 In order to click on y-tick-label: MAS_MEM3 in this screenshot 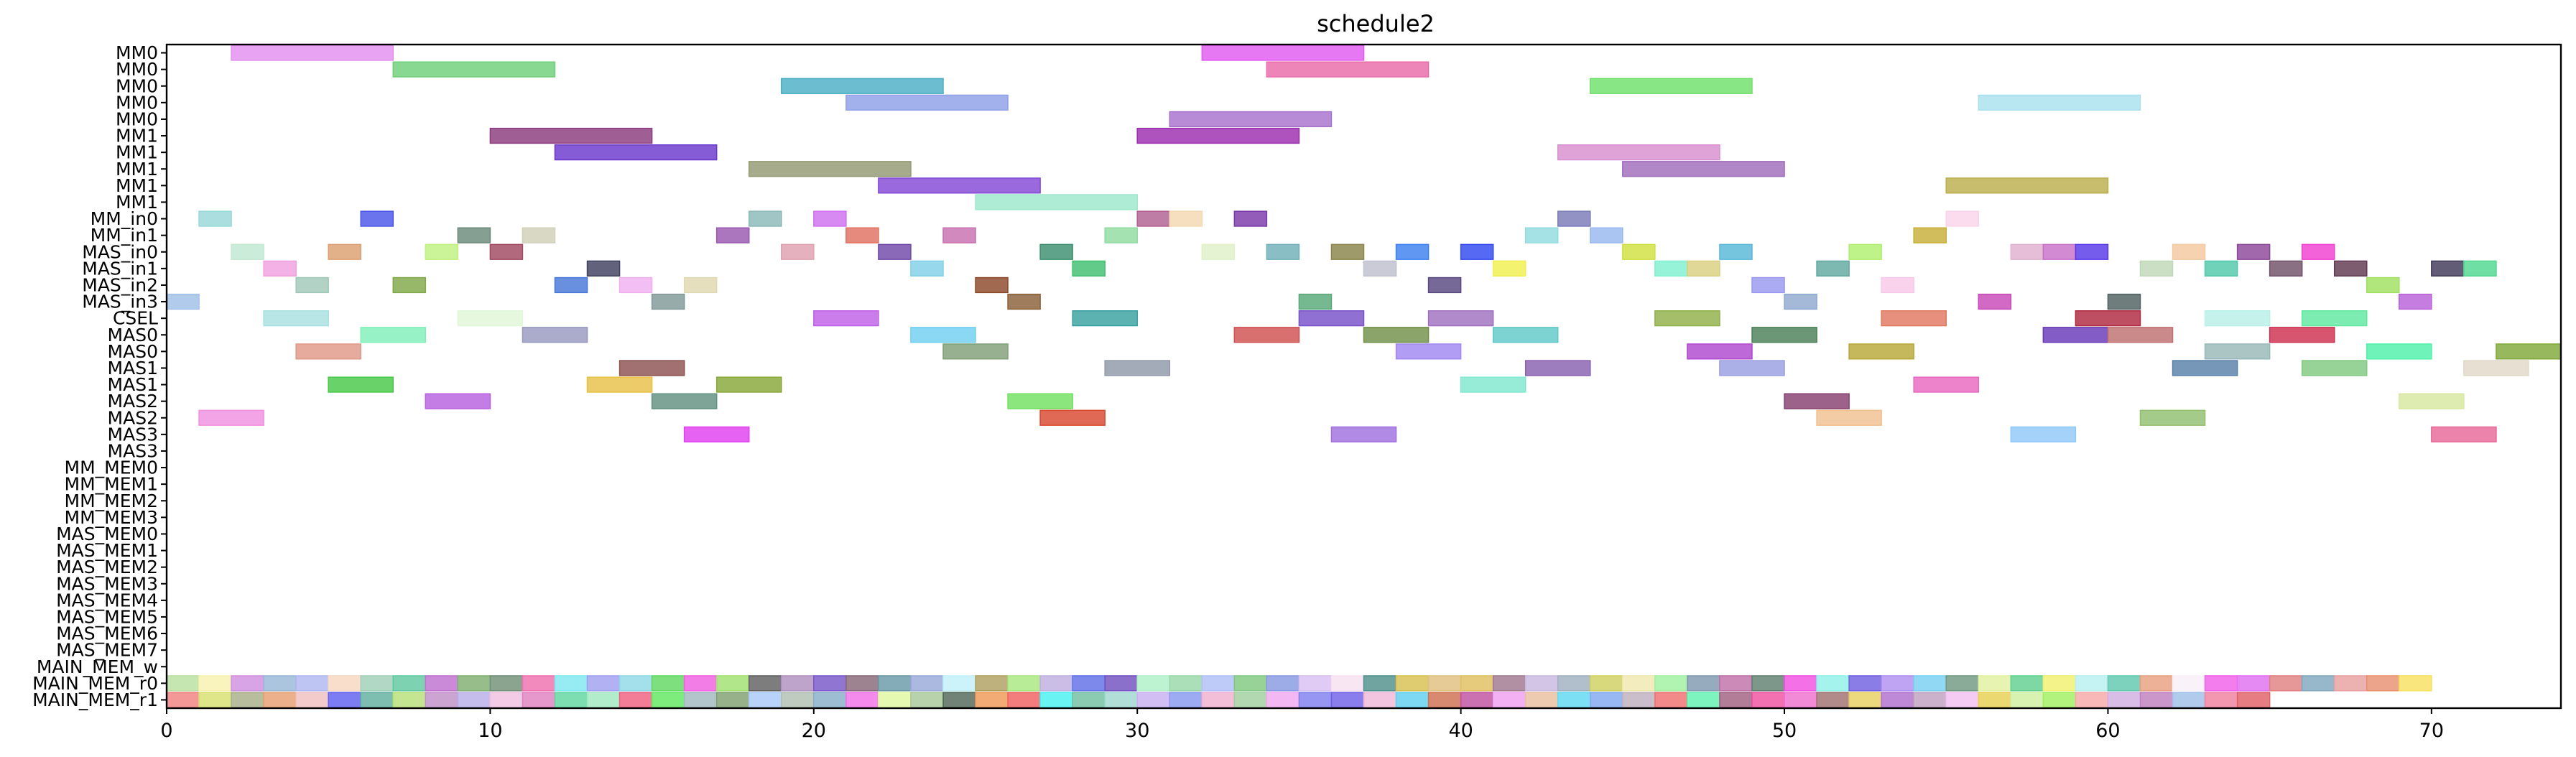, I will do `click(107, 584)`.